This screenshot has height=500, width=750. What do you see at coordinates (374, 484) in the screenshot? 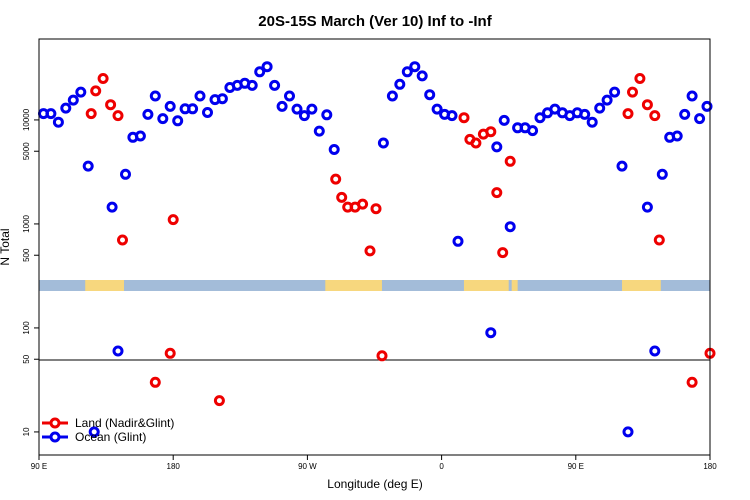
I see `x-axis-label: Longitude (deg E)` at bounding box center [374, 484].